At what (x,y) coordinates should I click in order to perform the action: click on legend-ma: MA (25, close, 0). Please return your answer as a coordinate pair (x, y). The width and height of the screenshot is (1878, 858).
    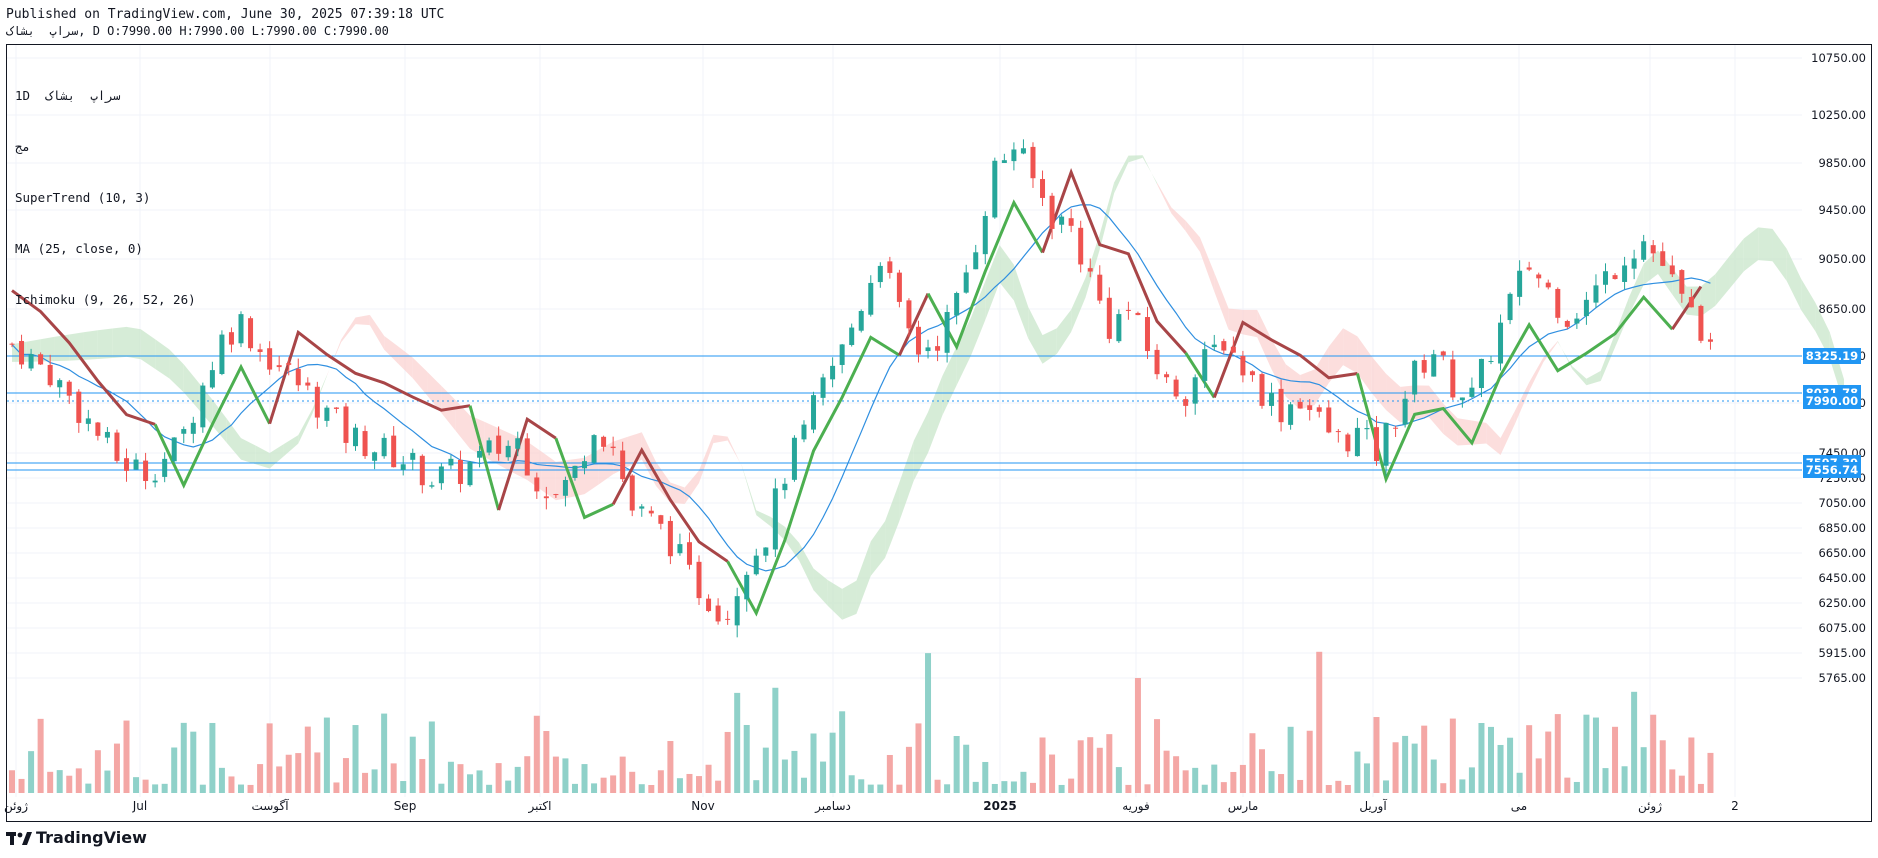
    Looking at the image, I should click on (79, 248).